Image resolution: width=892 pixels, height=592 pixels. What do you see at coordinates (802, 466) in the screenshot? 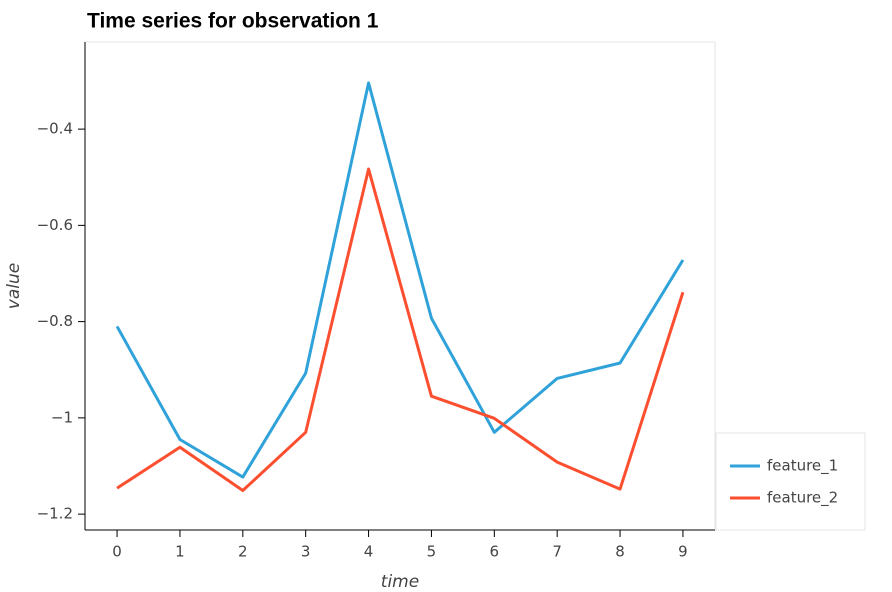
I see `legend-label: feature_1` at bounding box center [802, 466].